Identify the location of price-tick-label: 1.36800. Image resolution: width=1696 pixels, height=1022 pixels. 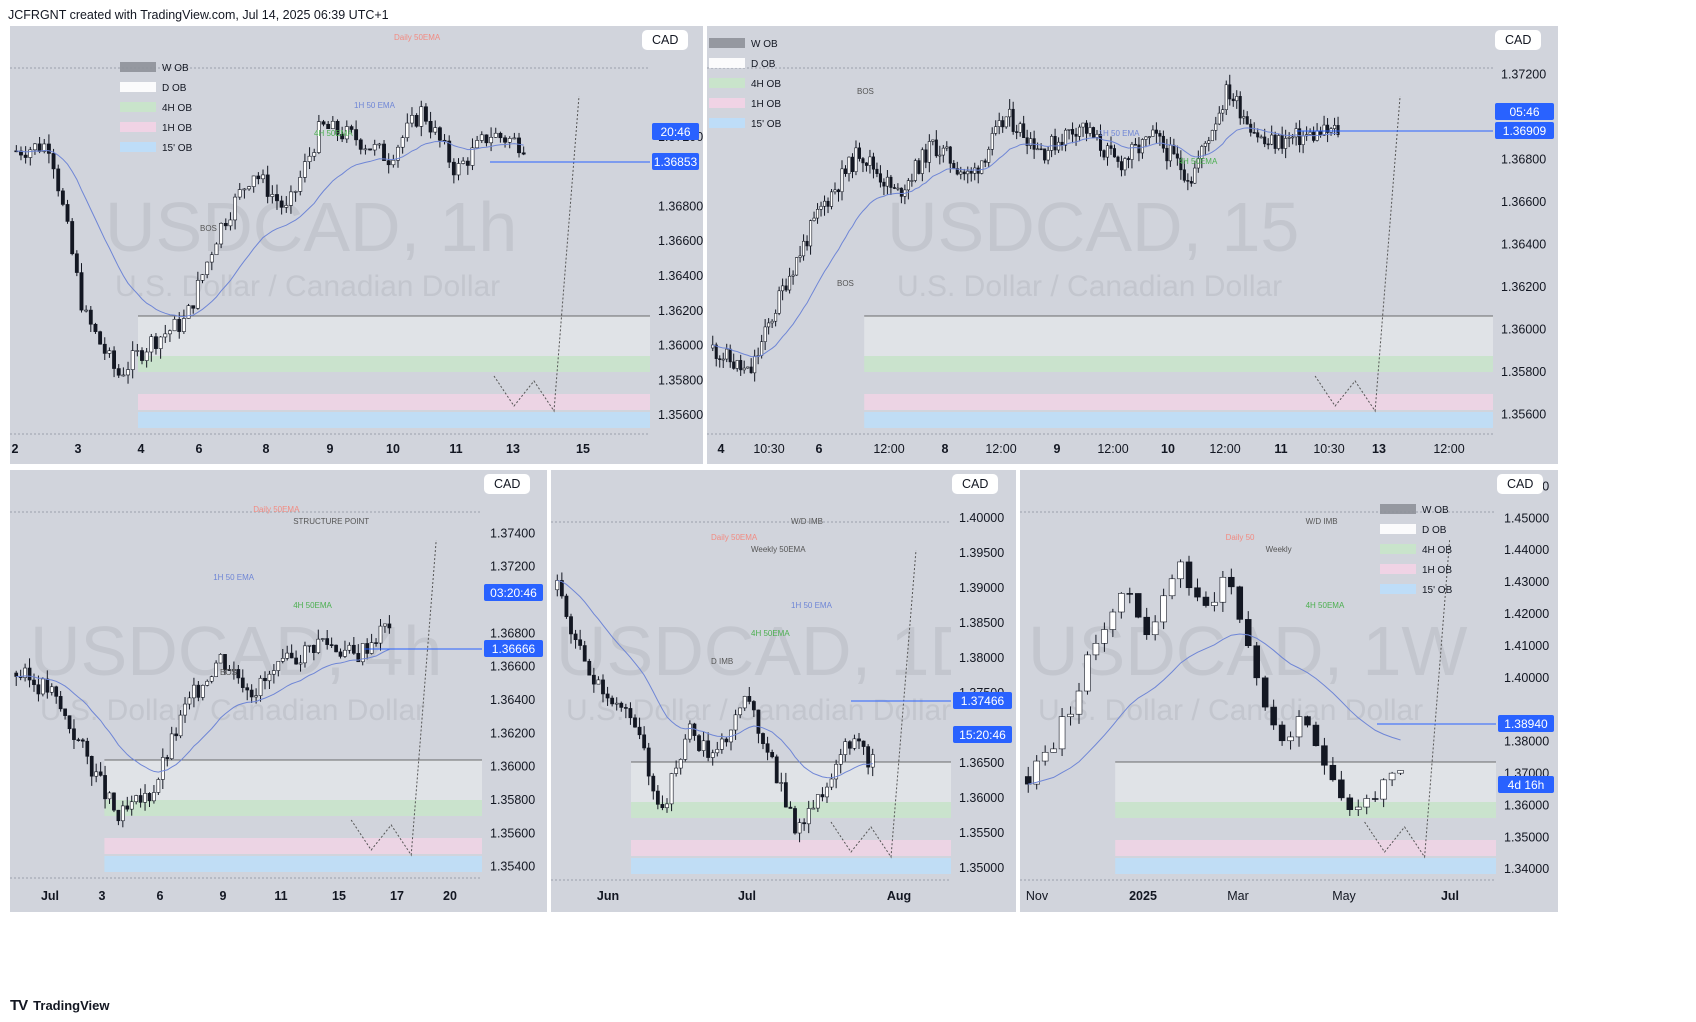
(1523, 159).